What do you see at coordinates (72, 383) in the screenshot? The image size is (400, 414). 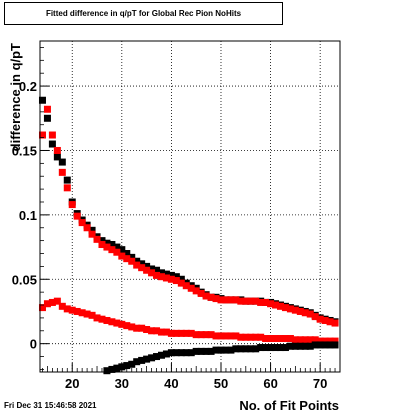 I see `x-tick-label: 20` at bounding box center [72, 383].